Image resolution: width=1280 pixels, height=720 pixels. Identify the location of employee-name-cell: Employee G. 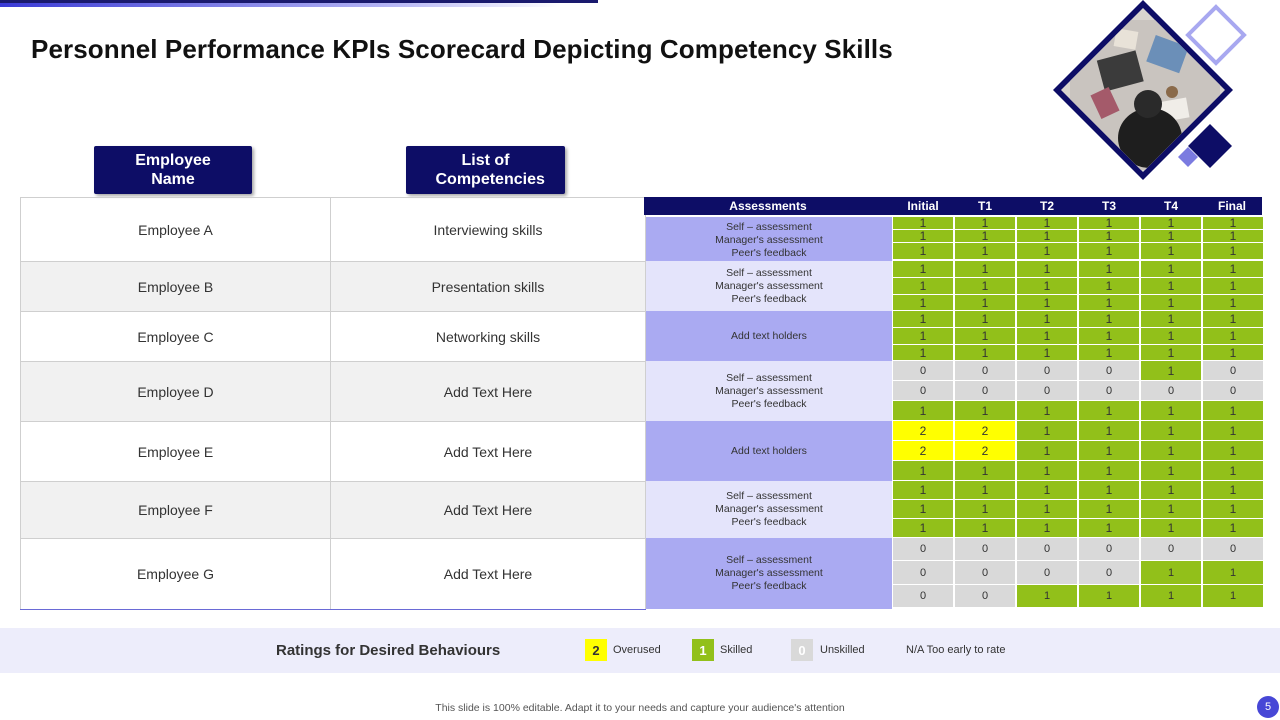
(175, 574).